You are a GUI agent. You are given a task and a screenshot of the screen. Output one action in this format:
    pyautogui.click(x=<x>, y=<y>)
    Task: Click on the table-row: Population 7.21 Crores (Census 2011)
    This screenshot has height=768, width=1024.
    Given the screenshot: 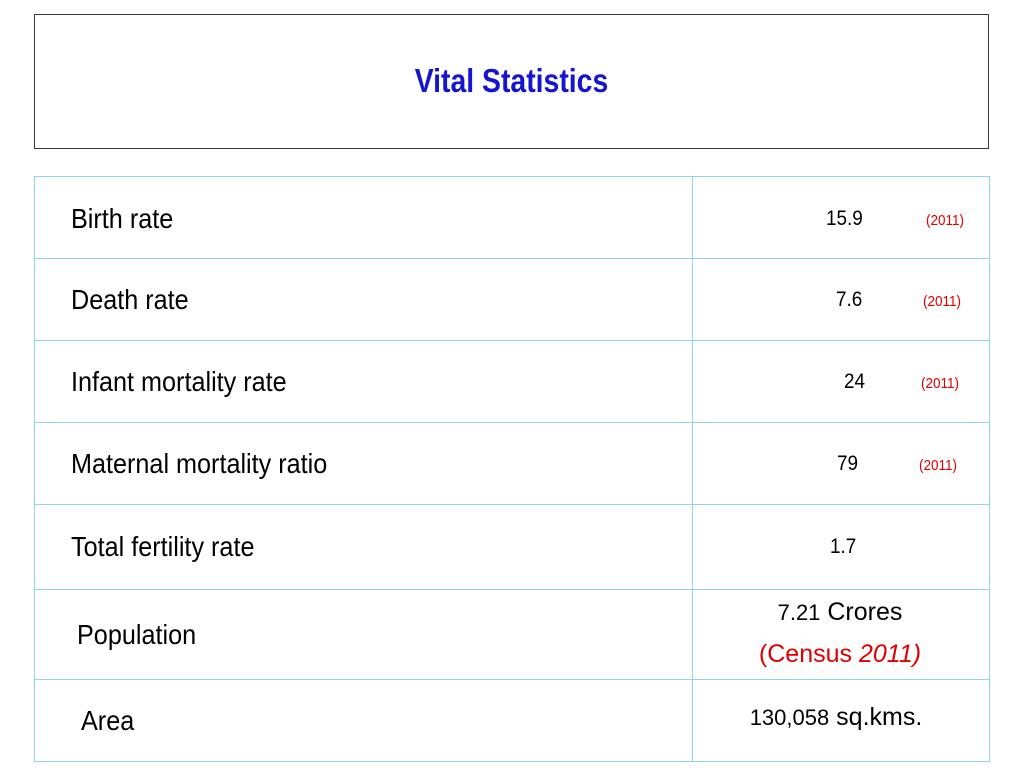 What is the action you would take?
    pyautogui.click(x=512, y=634)
    